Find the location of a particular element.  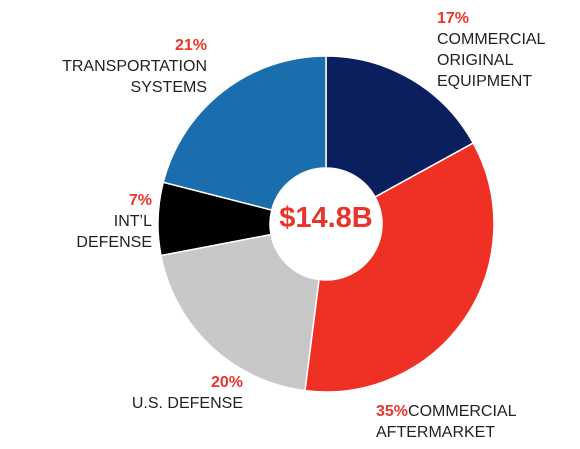

category-label: U.S. DEFENSE is located at coordinates (187, 403).